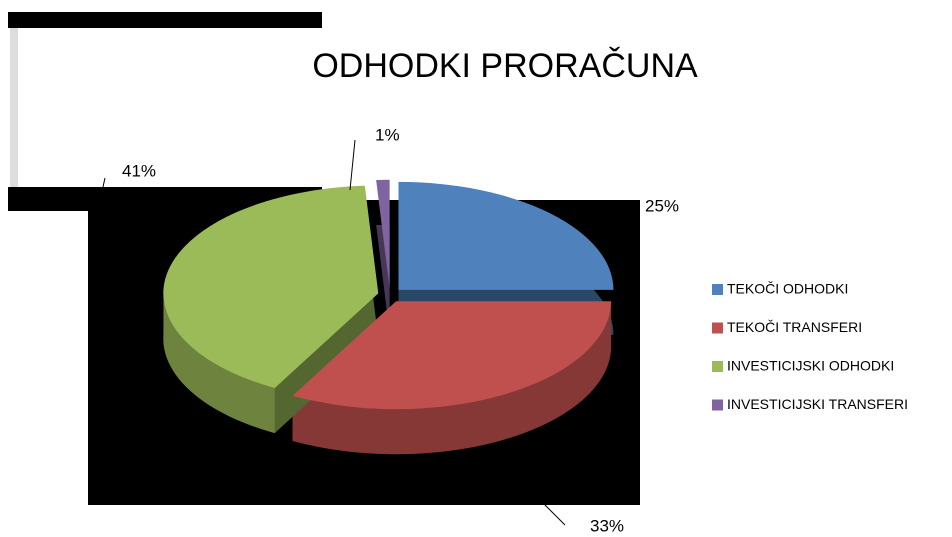 This screenshot has width=952, height=537. Describe the element at coordinates (505, 66) in the screenshot. I see `chart-title: ODHODKI PRORAČUNA` at that location.